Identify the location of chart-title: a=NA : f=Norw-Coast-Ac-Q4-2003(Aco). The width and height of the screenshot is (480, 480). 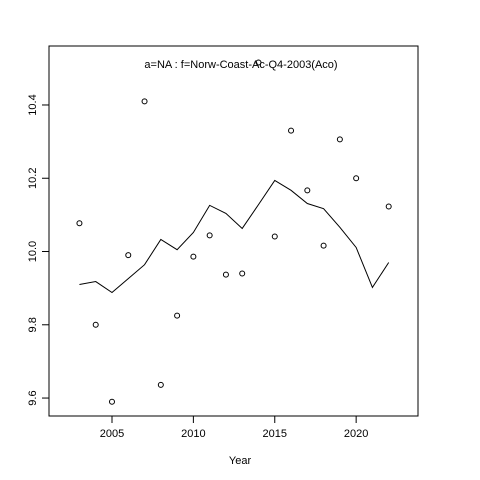
(240, 65).